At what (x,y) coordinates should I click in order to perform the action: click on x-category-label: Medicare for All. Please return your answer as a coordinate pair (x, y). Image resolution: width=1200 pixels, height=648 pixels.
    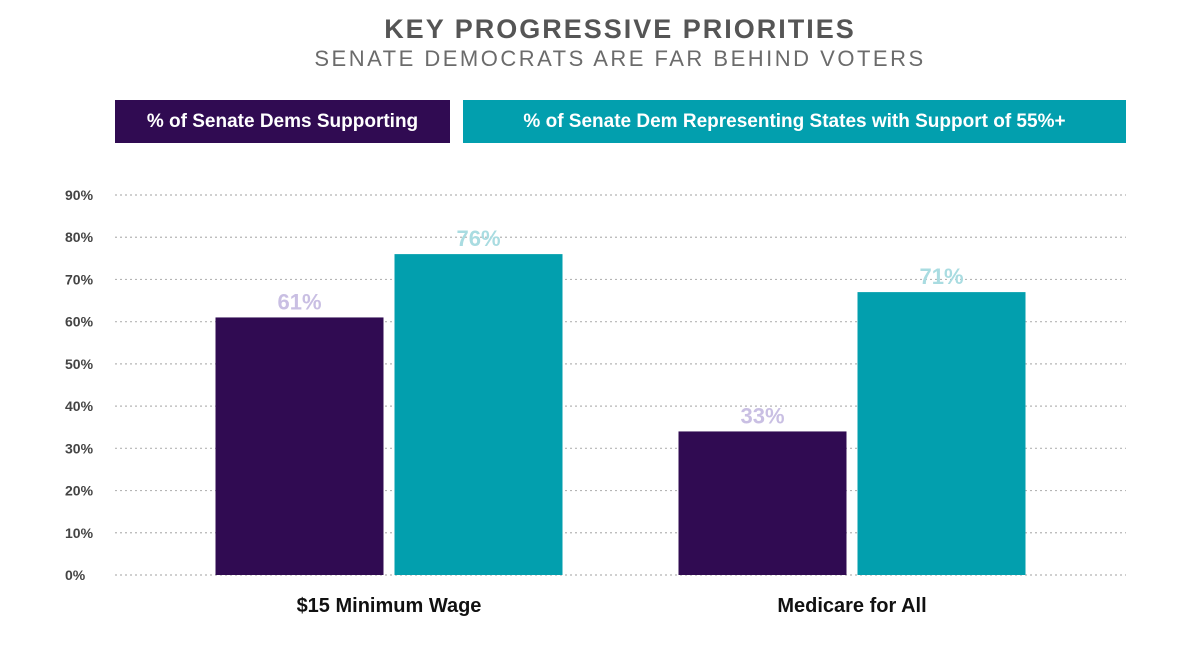
    Looking at the image, I should click on (851, 606).